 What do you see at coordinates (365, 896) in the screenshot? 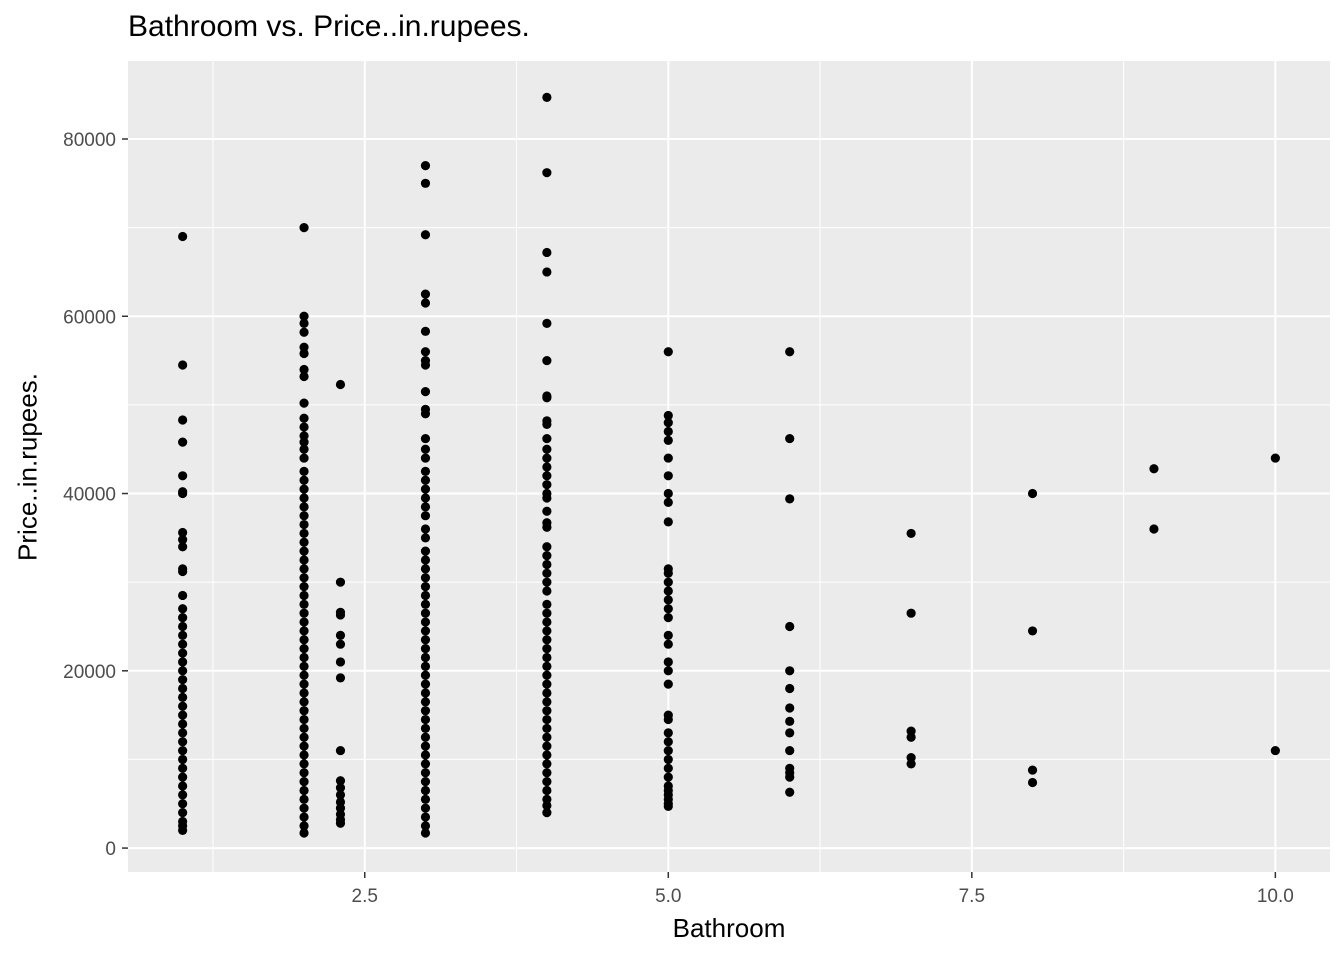
I see `x-tick-label: 2.5` at bounding box center [365, 896].